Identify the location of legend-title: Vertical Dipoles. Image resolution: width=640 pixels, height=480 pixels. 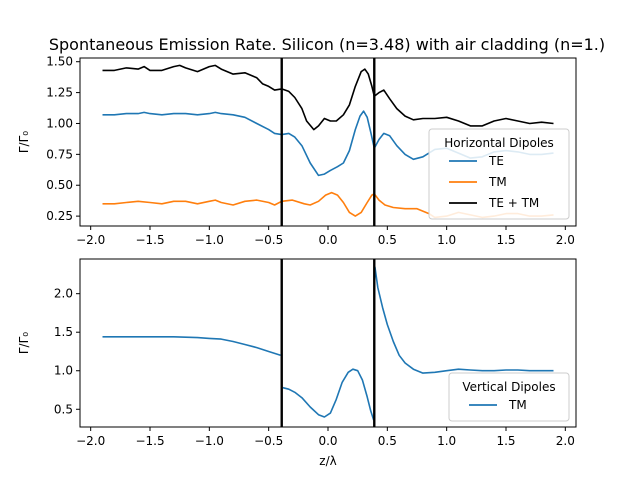
(508, 387).